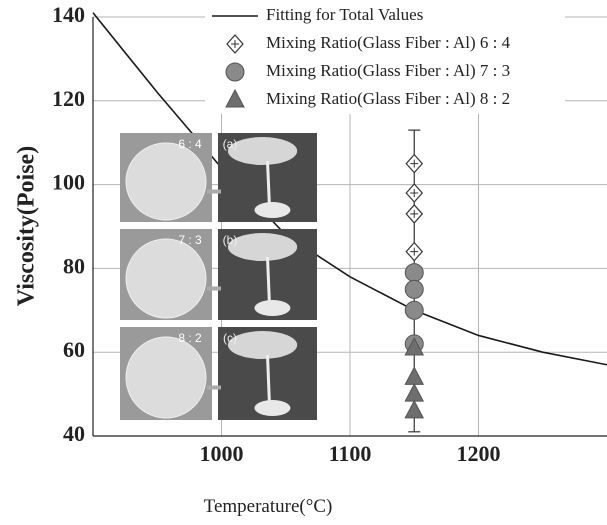 Image resolution: width=607 pixels, height=525 pixels. What do you see at coordinates (388, 42) in the screenshot?
I see `legend-label: Mixing Ratio(Glass Fiber : Al) 6 : 4` at bounding box center [388, 42].